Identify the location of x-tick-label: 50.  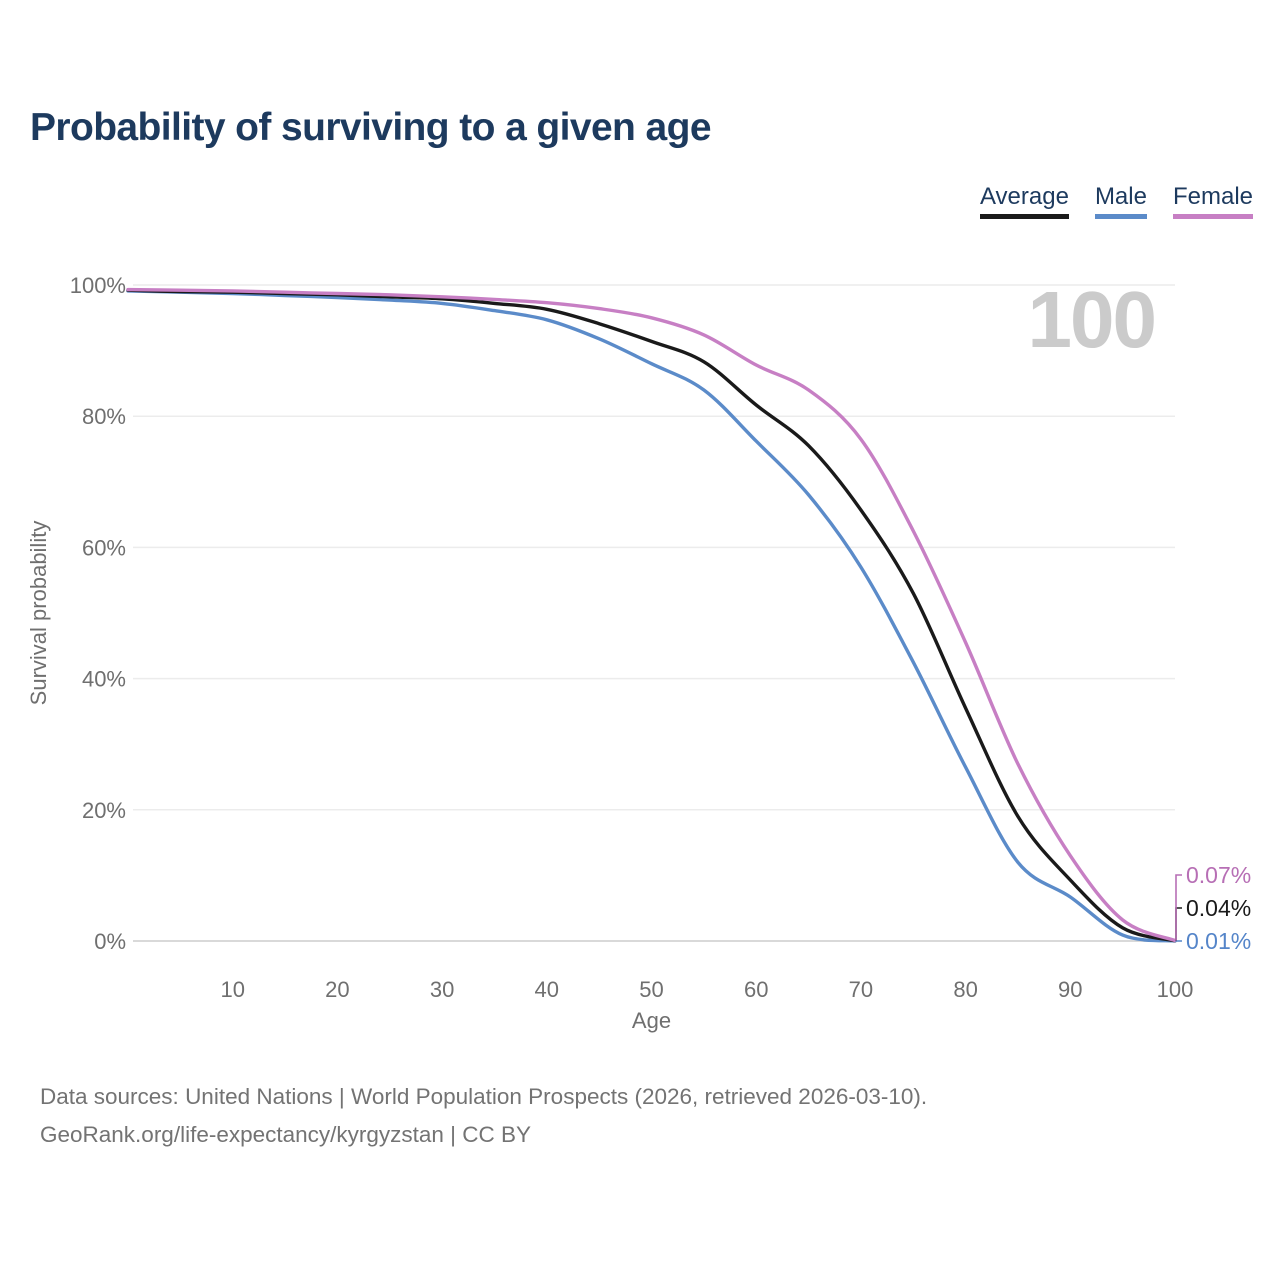
(651, 989).